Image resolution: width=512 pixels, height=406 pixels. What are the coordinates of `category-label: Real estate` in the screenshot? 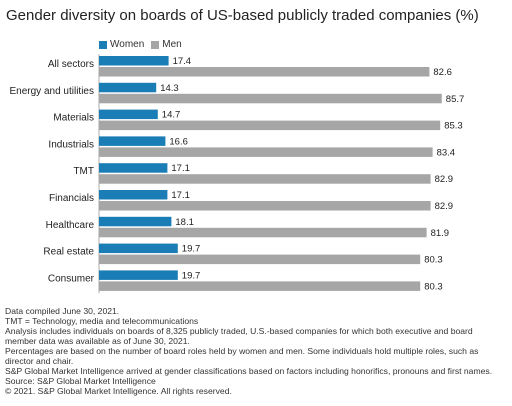 It's located at (68, 252).